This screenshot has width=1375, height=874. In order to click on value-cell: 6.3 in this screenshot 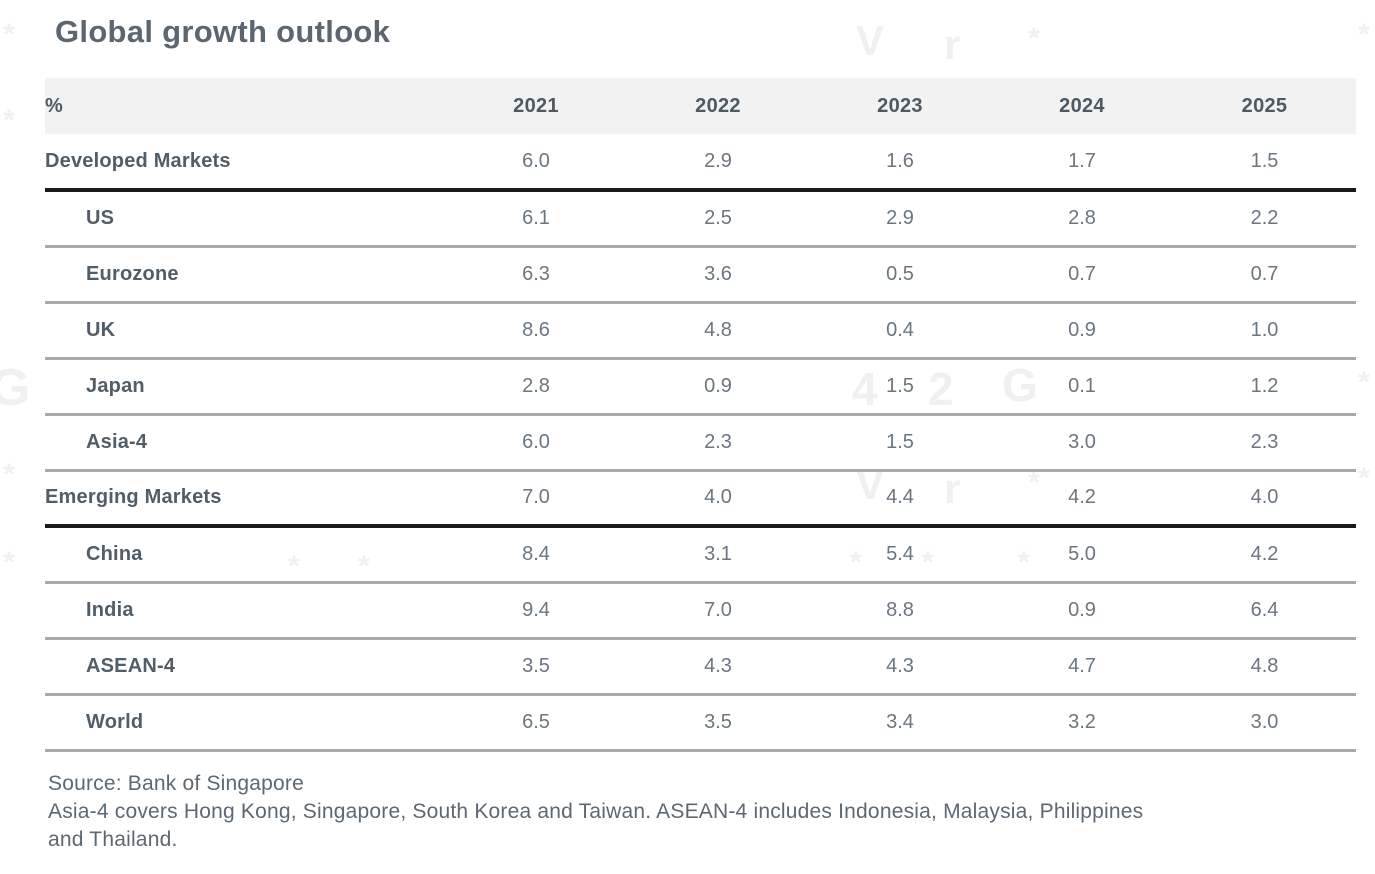, I will do `click(536, 275)`.